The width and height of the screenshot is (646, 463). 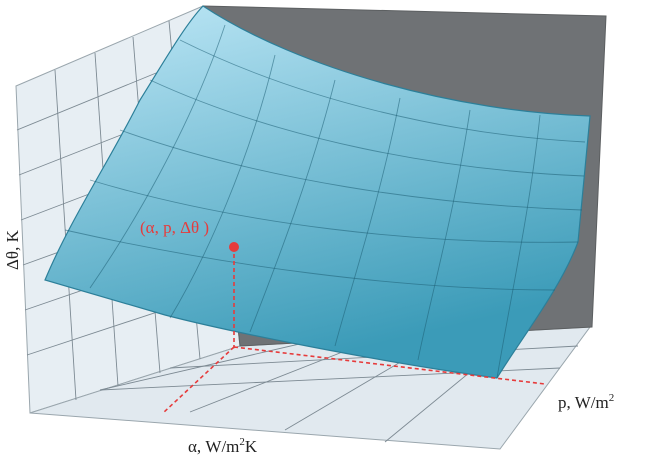 I want to click on highlight-point-marker, so click(x=234, y=247).